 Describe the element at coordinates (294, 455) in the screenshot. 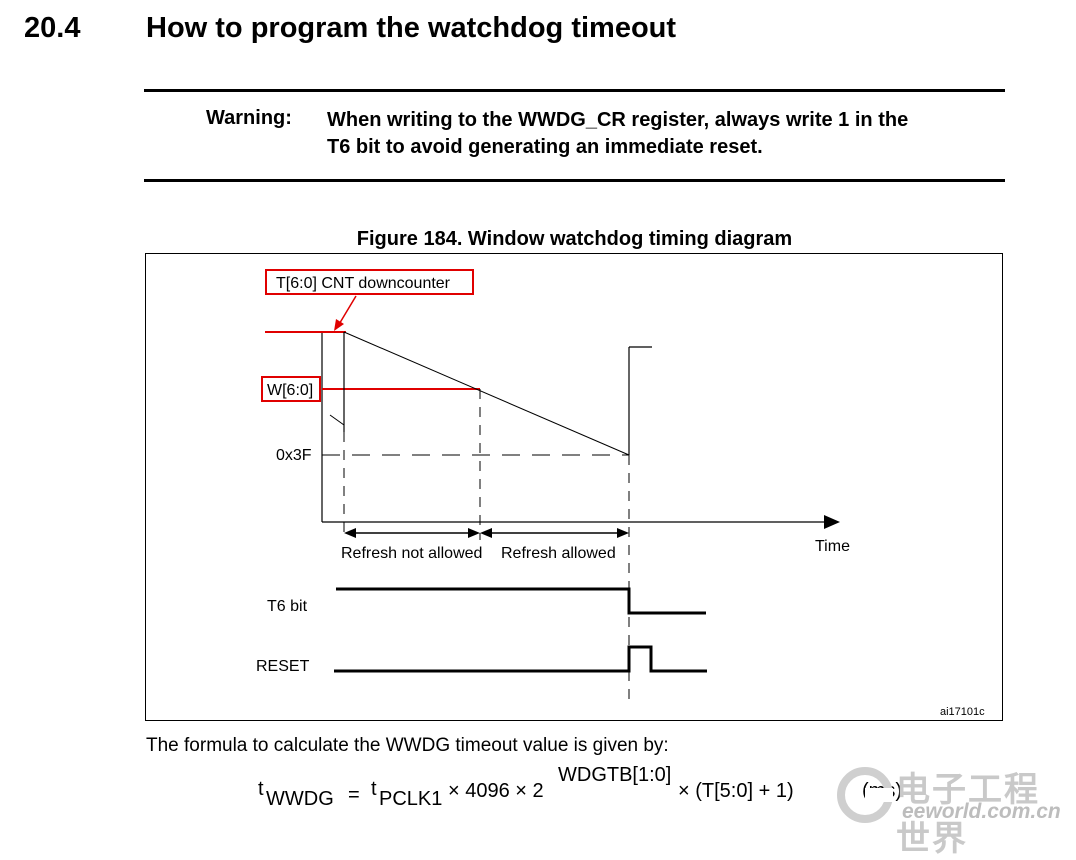

I see `threshold-label: 0x3F` at that location.